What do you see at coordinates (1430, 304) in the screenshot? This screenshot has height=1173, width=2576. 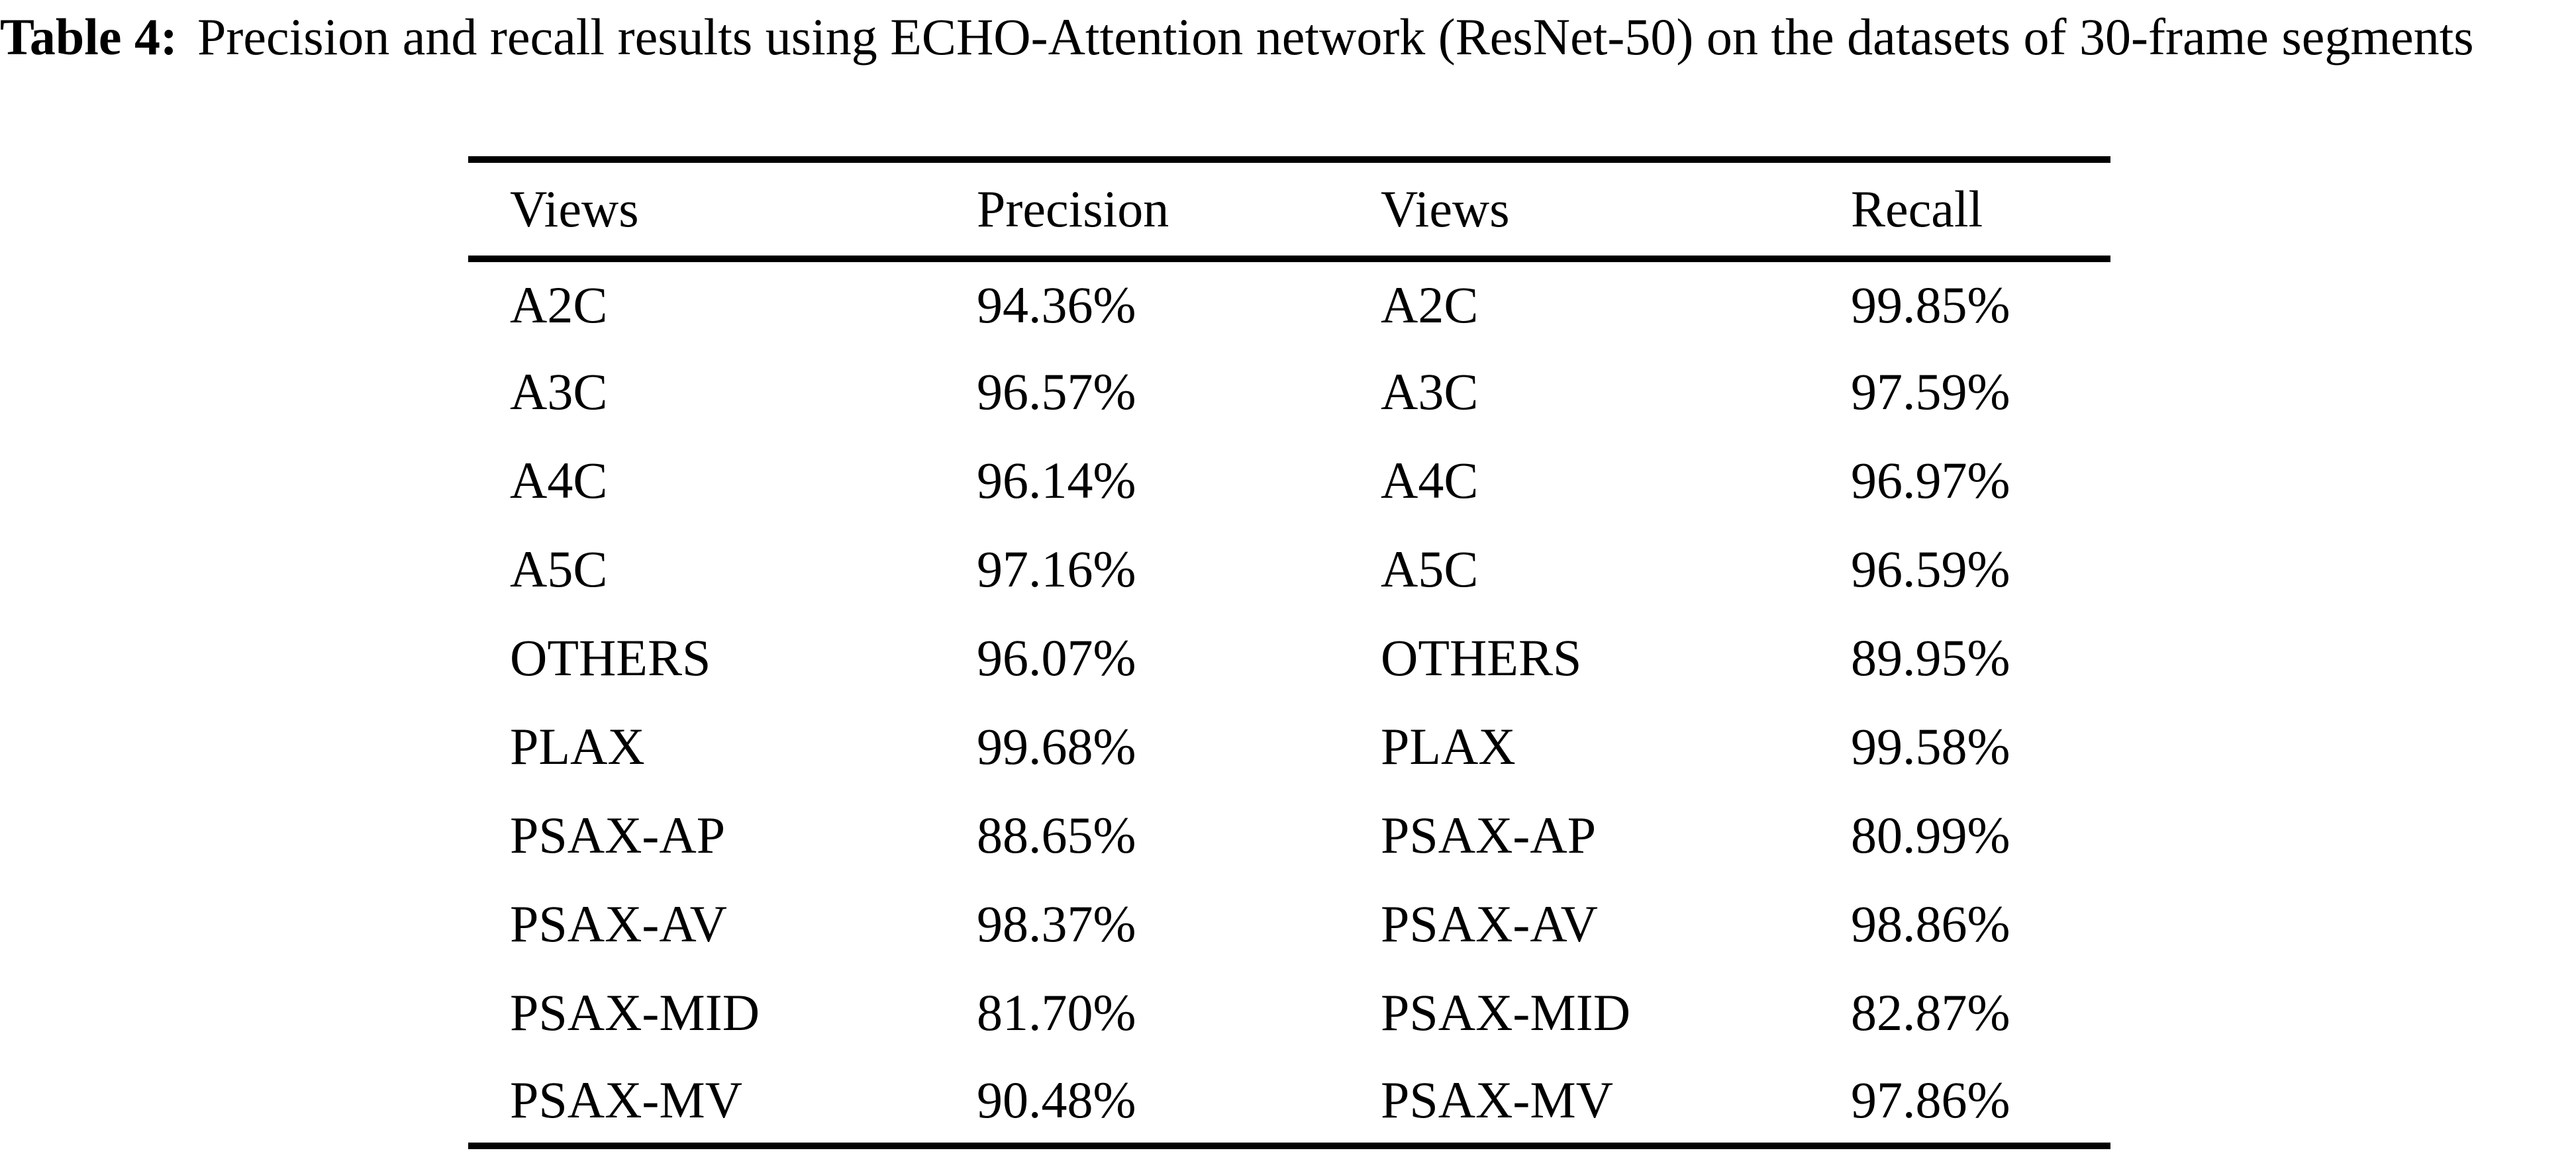 I see `cell-view-recall: A2C` at bounding box center [1430, 304].